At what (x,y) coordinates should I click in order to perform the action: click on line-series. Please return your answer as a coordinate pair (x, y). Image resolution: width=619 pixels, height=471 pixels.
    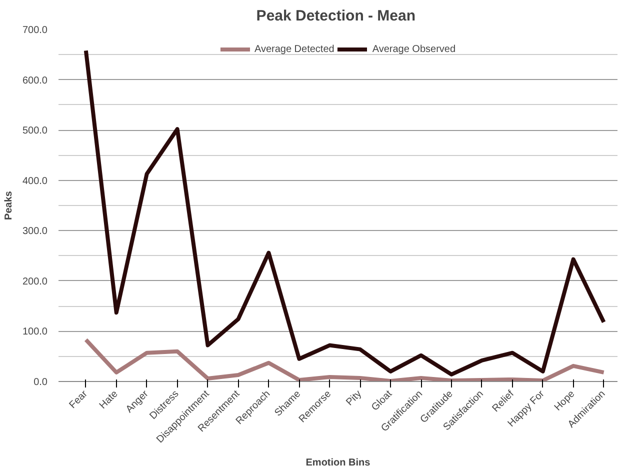
    Looking at the image, I should click on (345, 360).